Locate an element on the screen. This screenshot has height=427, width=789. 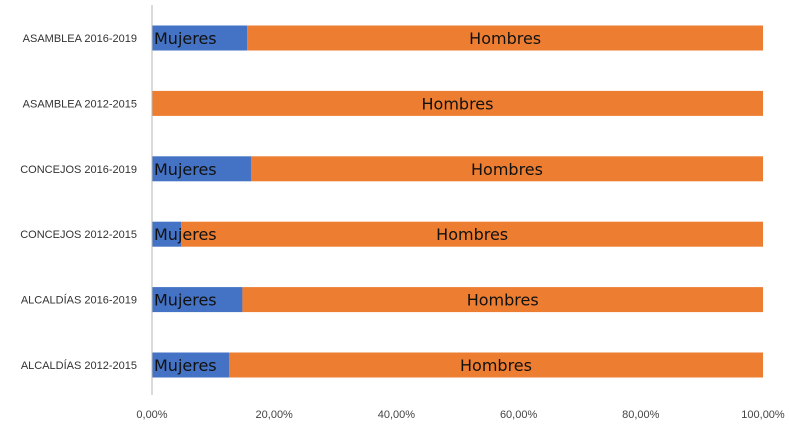
x-tick-label: 40,00% is located at coordinates (397, 415).